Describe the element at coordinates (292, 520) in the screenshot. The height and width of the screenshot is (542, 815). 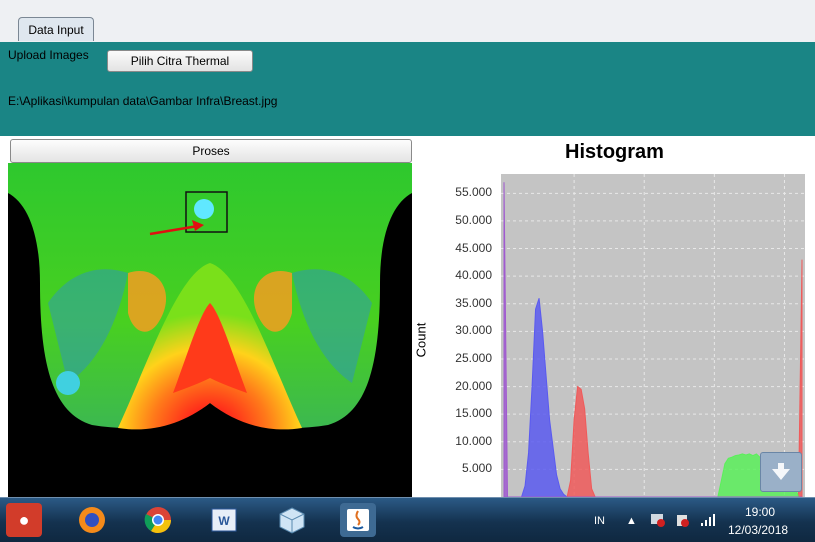
I see `cube-app-icon` at that location.